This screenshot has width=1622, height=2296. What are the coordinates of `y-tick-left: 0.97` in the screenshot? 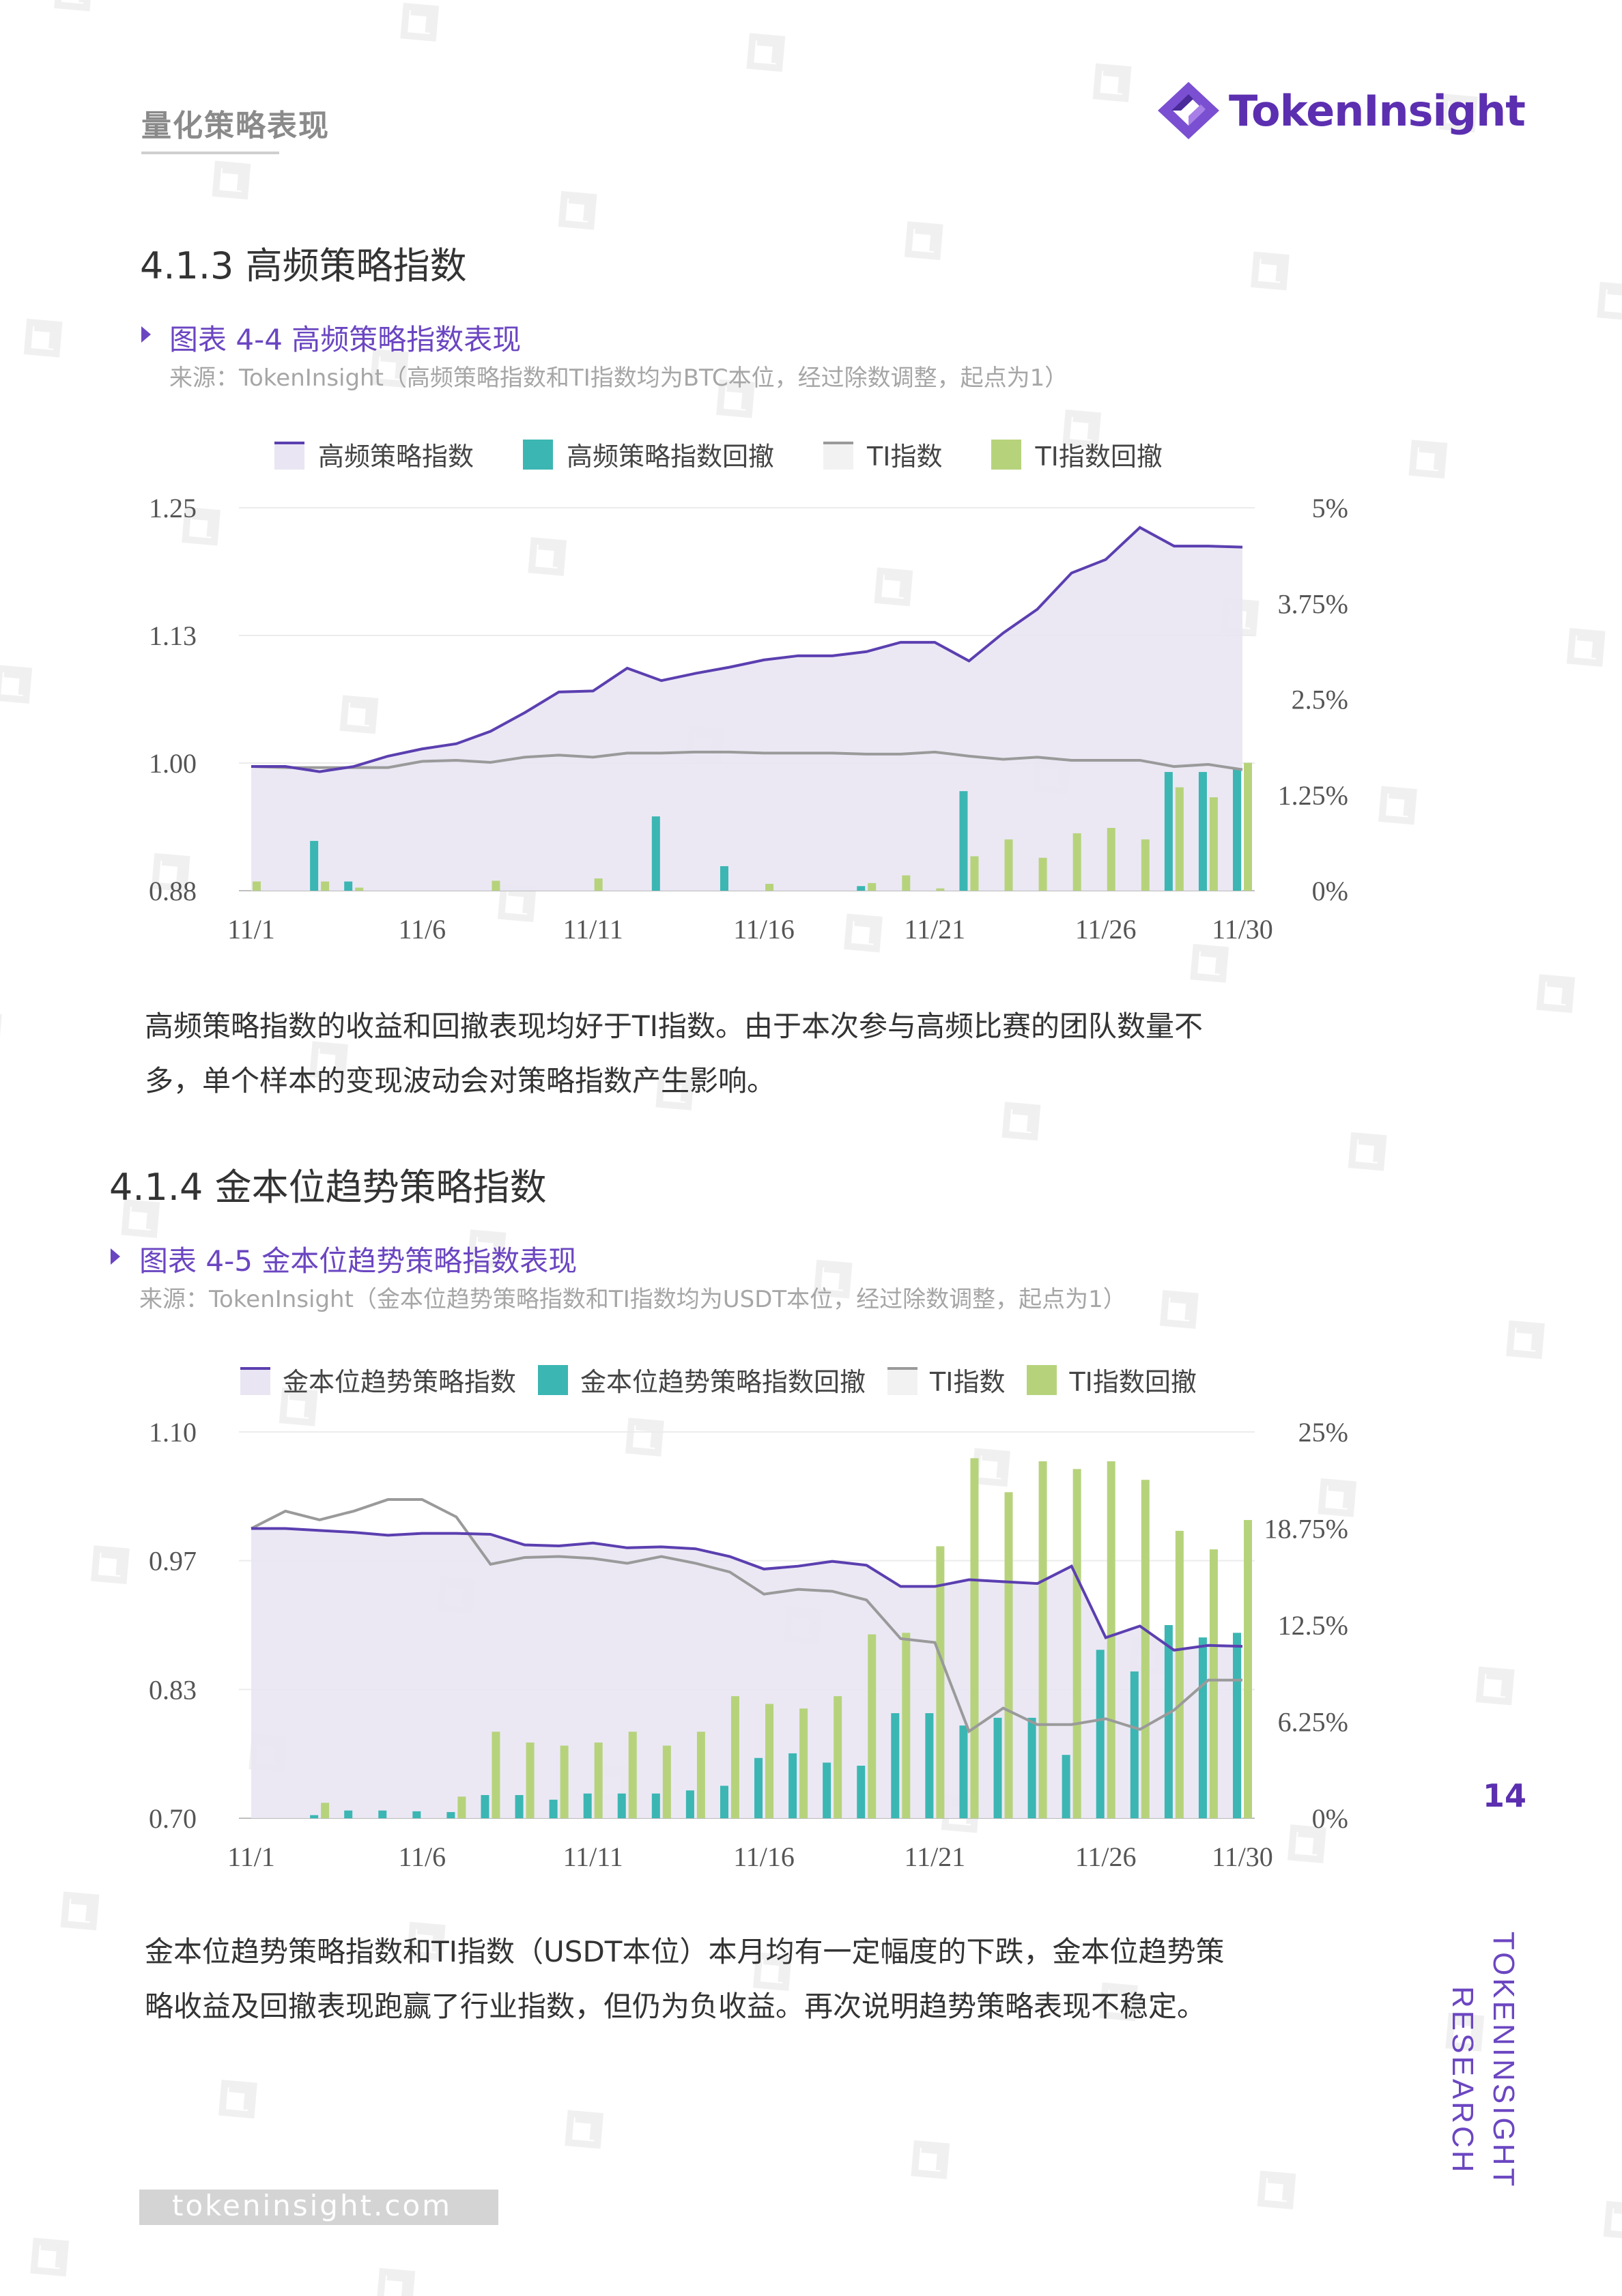 It's located at (173, 1562).